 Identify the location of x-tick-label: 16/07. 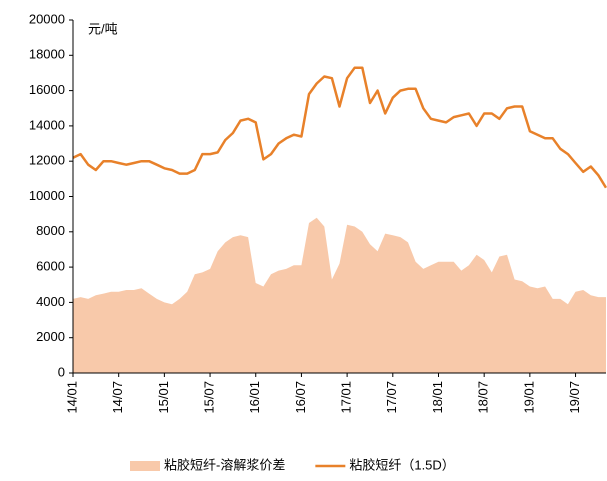
(300, 397).